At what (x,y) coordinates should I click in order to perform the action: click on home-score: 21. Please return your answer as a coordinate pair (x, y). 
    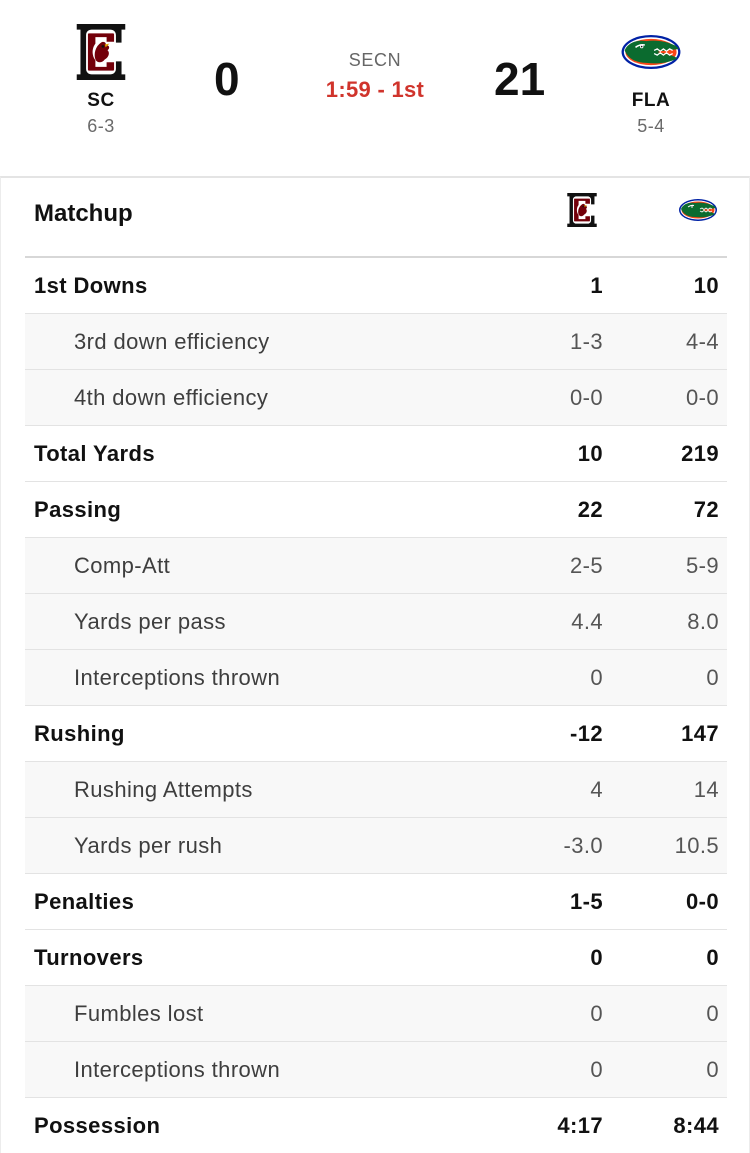
    Looking at the image, I should click on (520, 79).